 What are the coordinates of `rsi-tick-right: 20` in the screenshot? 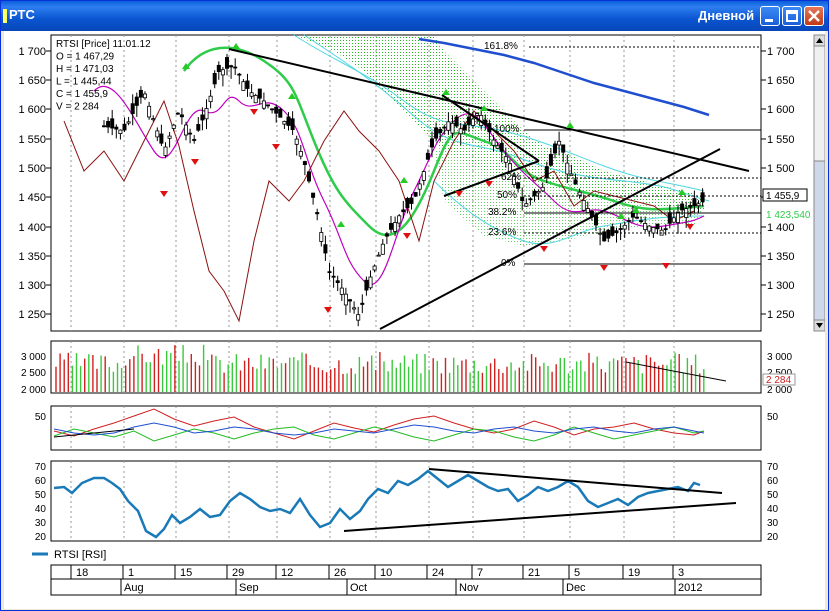 It's located at (773, 537).